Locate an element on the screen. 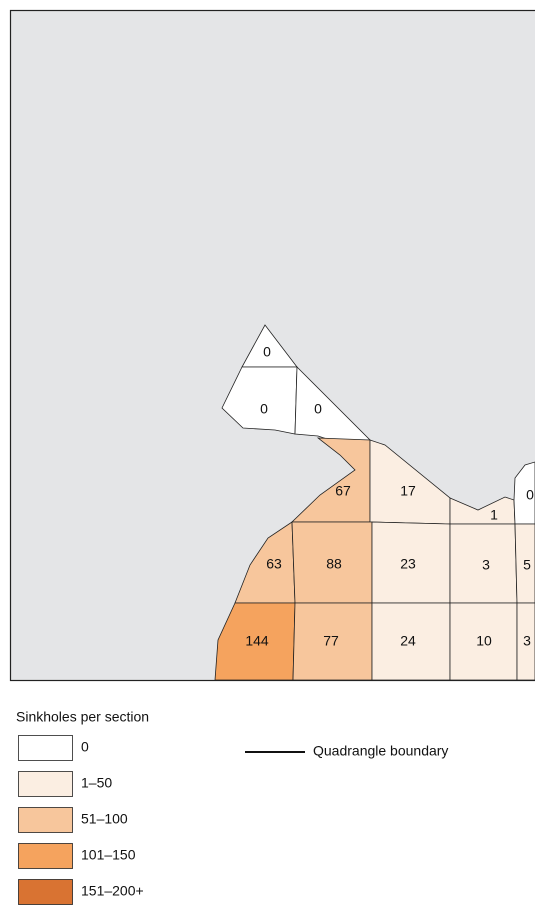  legend-label: 51–100 is located at coordinates (104, 819).